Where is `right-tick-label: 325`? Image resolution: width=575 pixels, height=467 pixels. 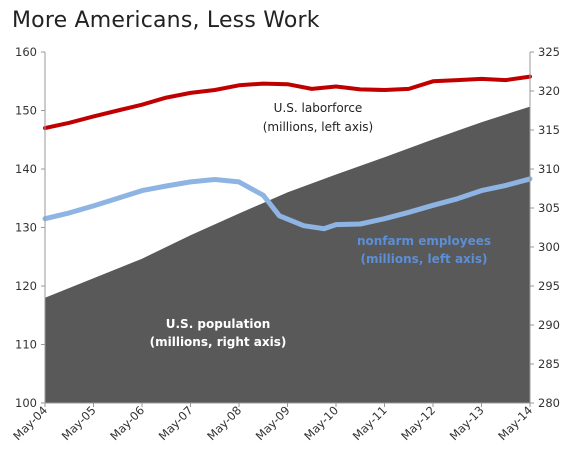
right-tick-label: 325 is located at coordinates (549, 52).